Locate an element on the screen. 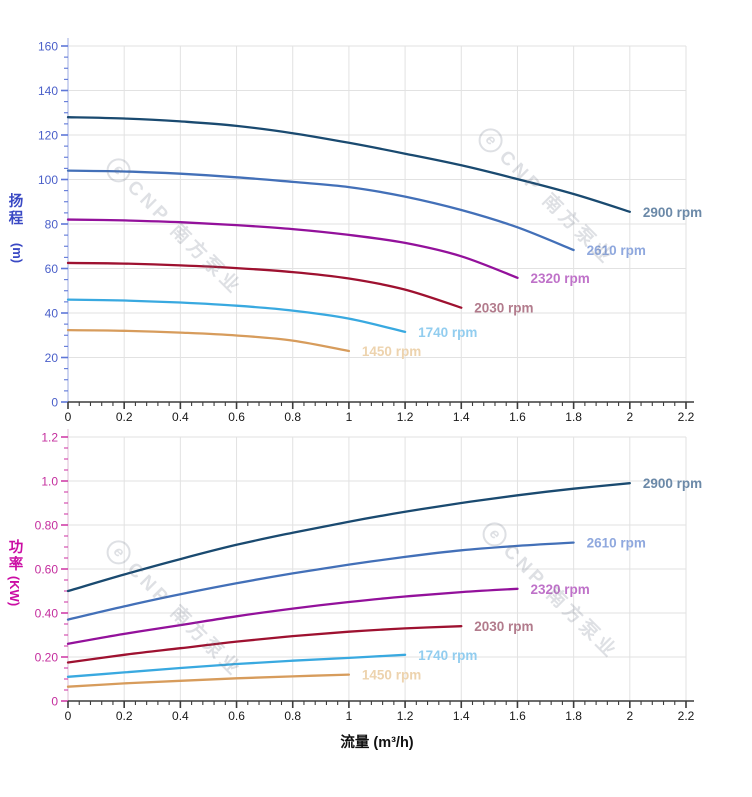 This screenshot has width=752, height=797. y-tick-label: 120 is located at coordinates (48, 136).